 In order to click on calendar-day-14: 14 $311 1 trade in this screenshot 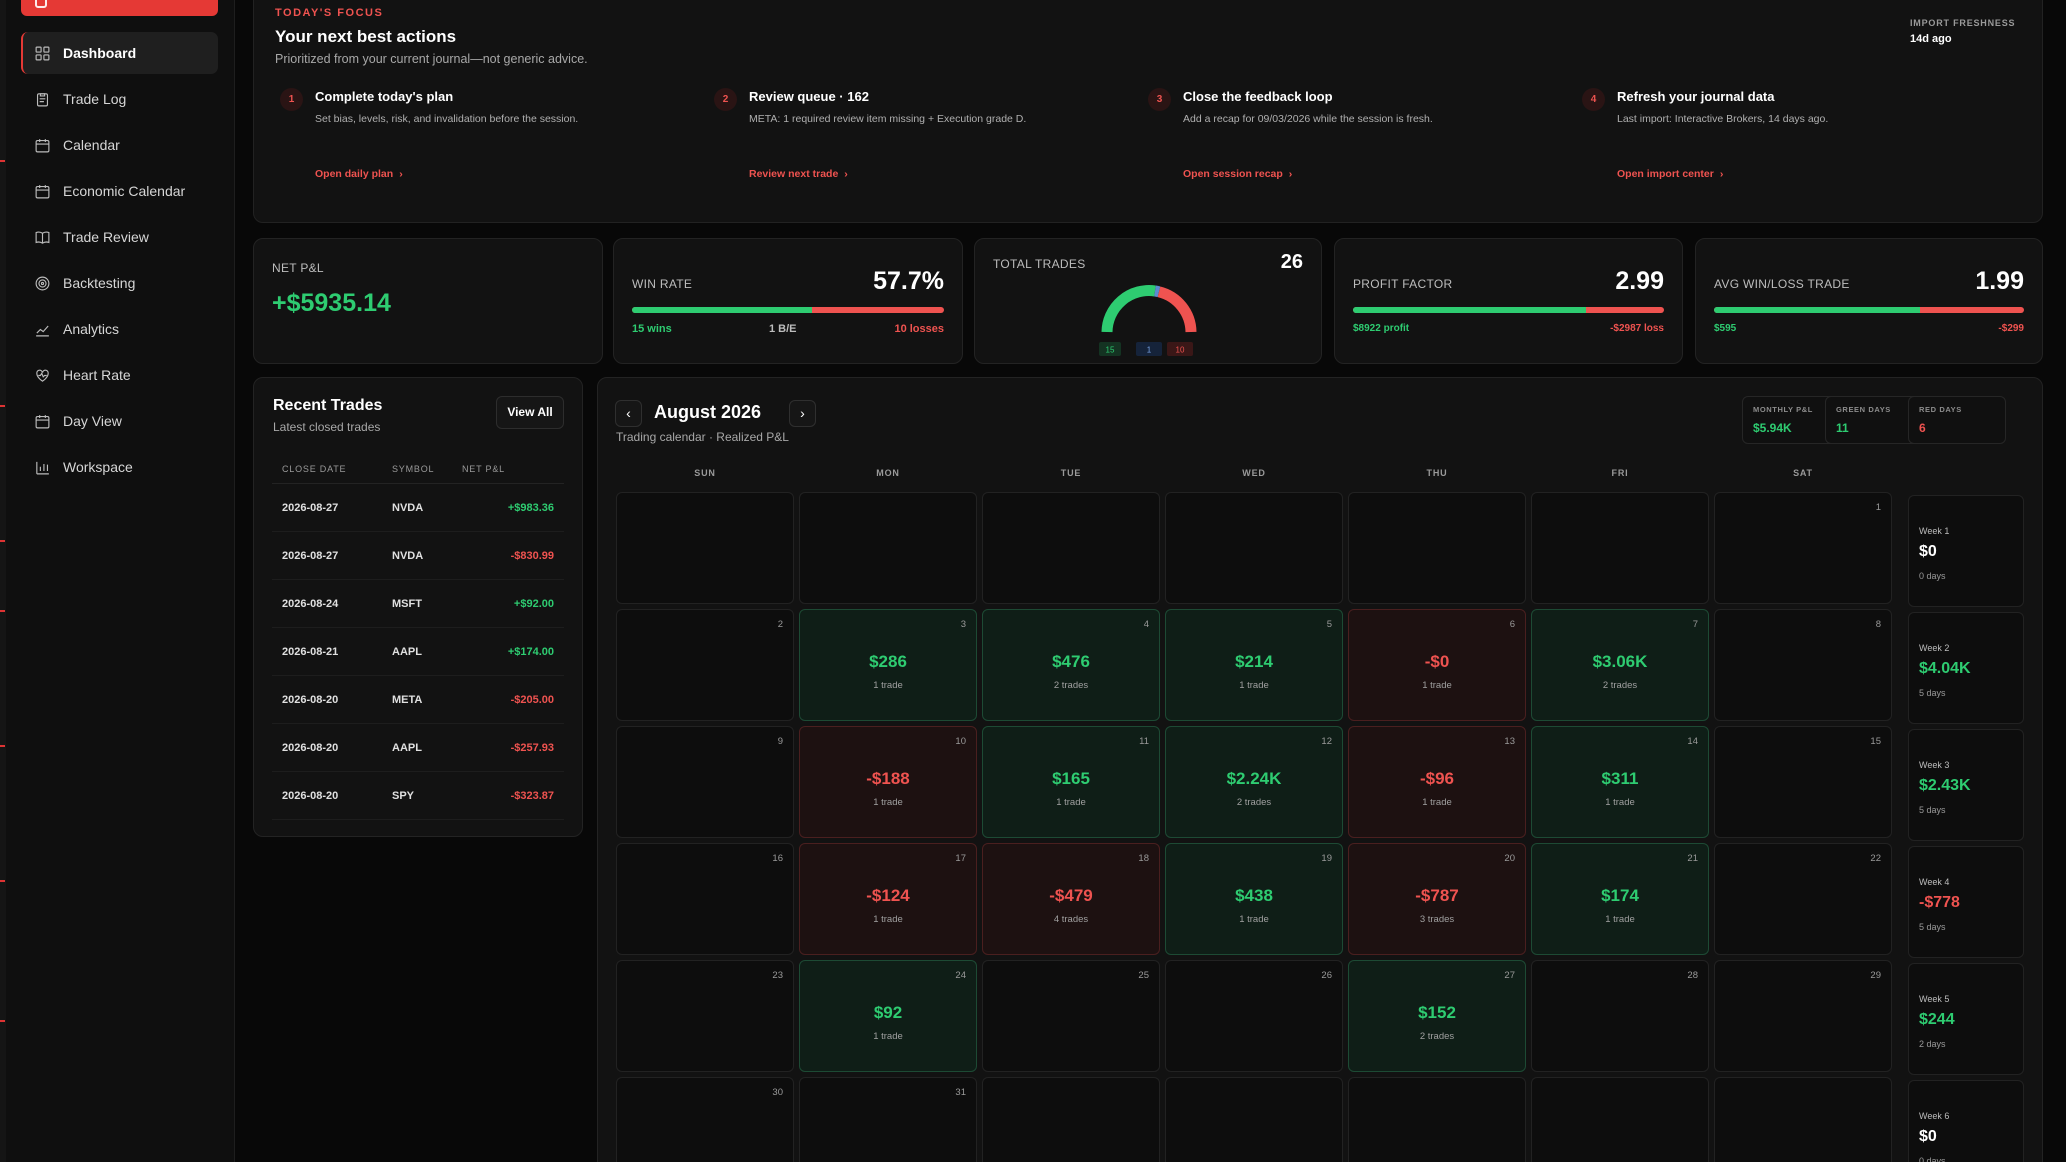, I will do `click(1620, 782)`.